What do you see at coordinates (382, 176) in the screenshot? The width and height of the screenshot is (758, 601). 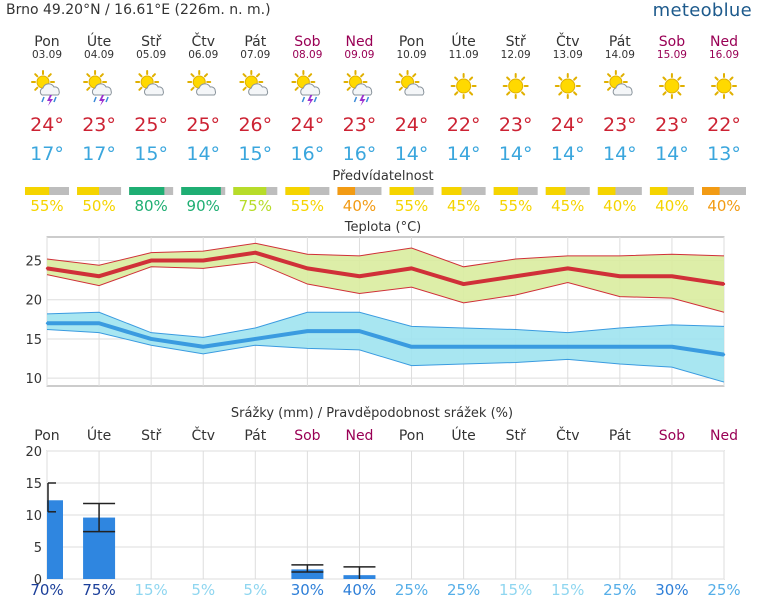 I see `predictability-title: Předvídatelnost` at bounding box center [382, 176].